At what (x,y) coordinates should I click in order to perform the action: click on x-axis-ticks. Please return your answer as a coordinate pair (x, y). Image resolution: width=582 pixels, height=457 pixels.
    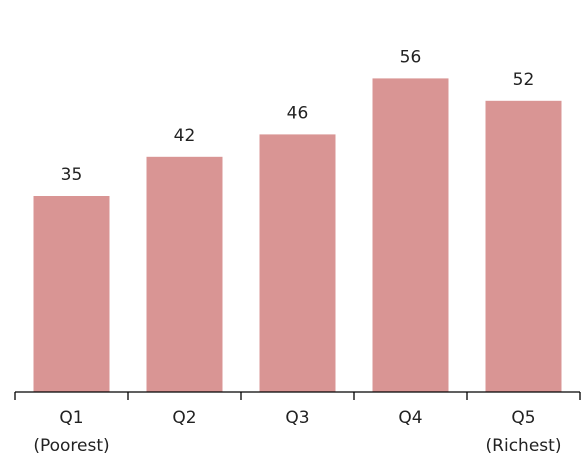
    Looking at the image, I should click on (297, 396).